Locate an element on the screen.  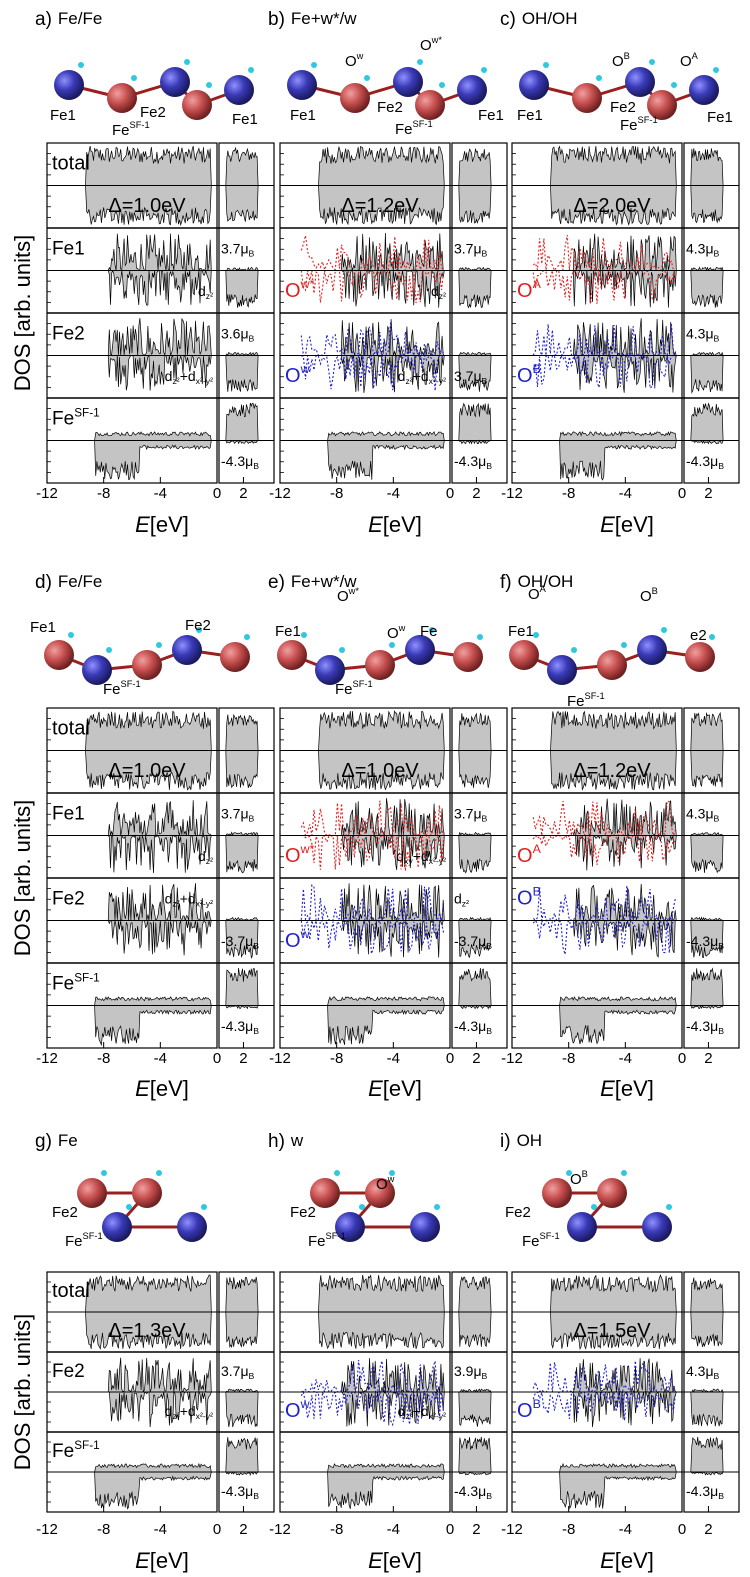
subplot-label: 3.7μB is located at coordinates (238, 814).